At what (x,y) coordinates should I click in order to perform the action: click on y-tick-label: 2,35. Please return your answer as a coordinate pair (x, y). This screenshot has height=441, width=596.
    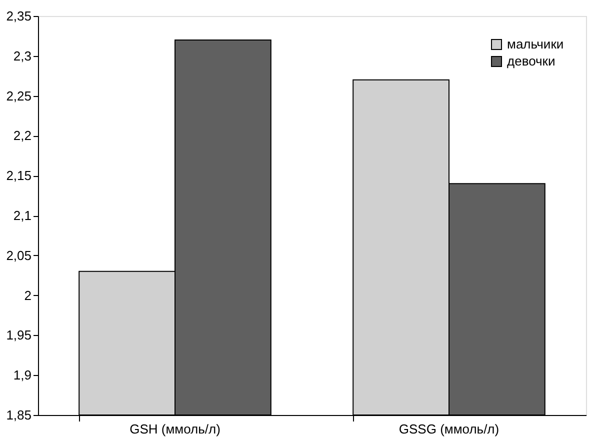
    Looking at the image, I should click on (19, 16).